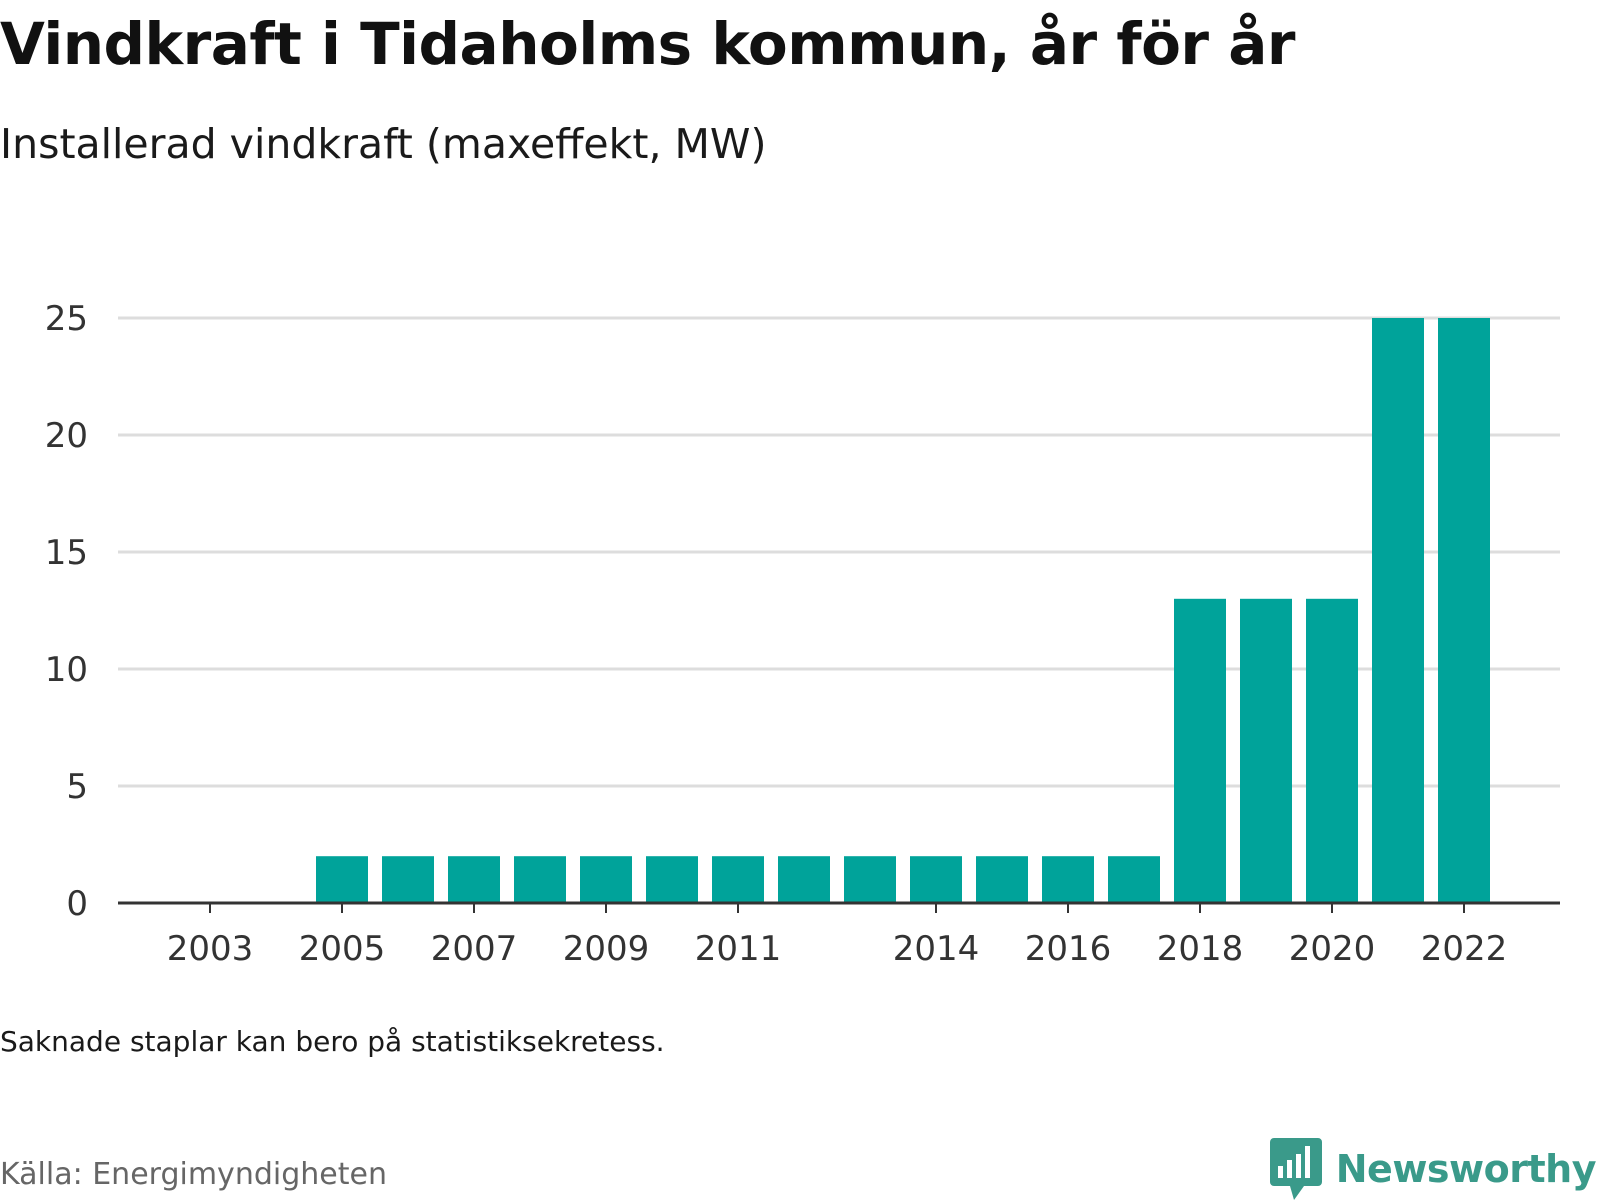  I want to click on y-tick-label: 10, so click(66, 670).